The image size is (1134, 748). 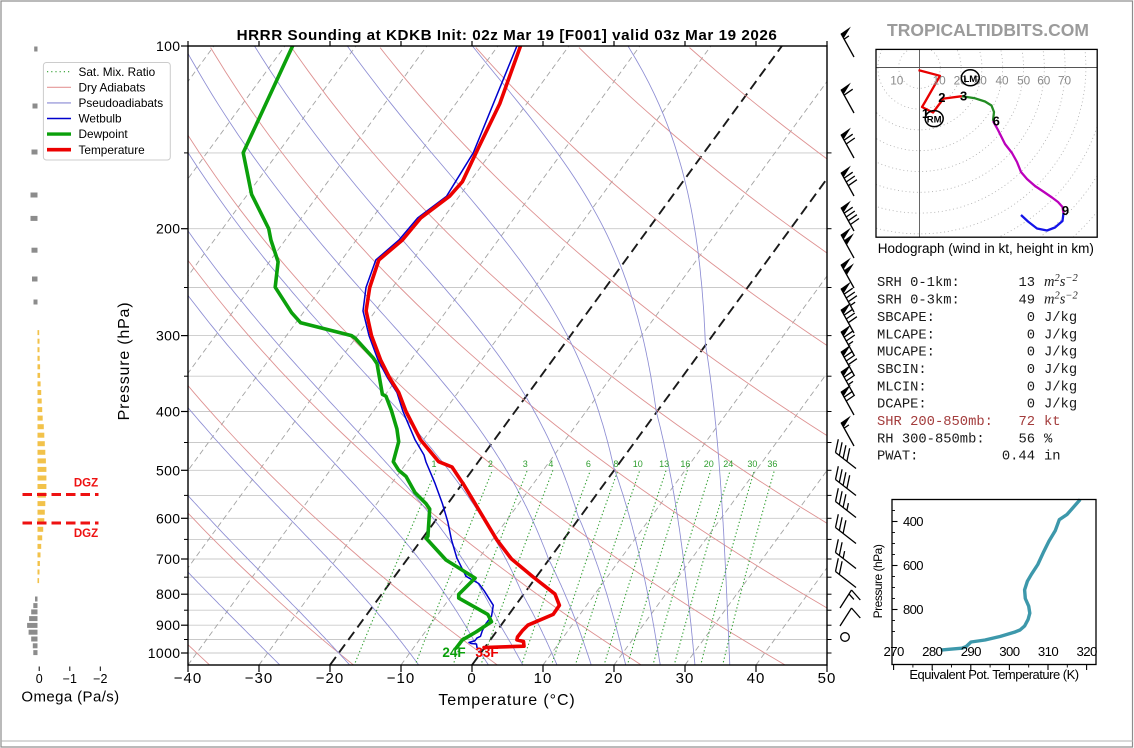 I want to click on svg-text: Temperature (°C), so click(x=506, y=700).